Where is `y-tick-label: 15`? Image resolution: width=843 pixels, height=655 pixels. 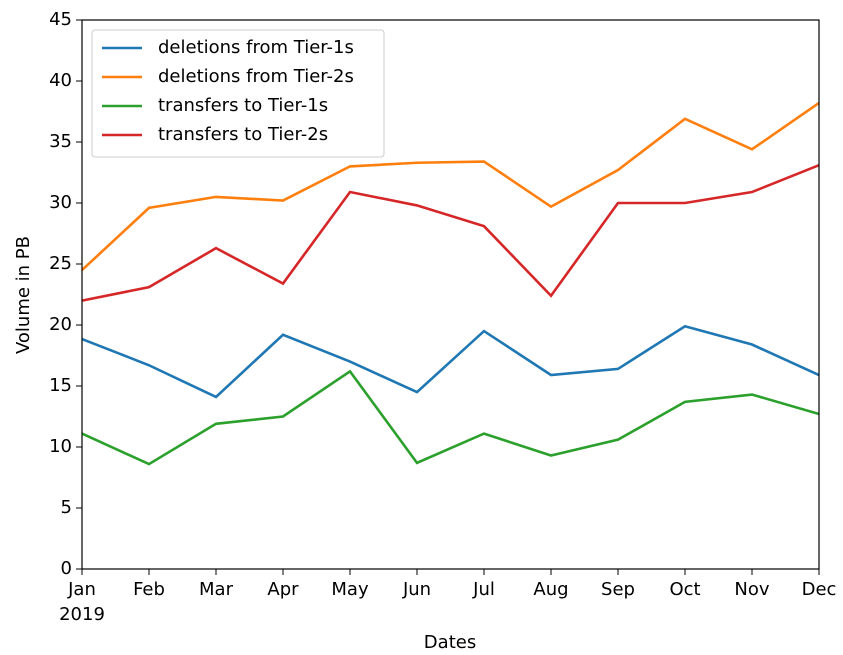
y-tick-label: 15 is located at coordinates (60, 385).